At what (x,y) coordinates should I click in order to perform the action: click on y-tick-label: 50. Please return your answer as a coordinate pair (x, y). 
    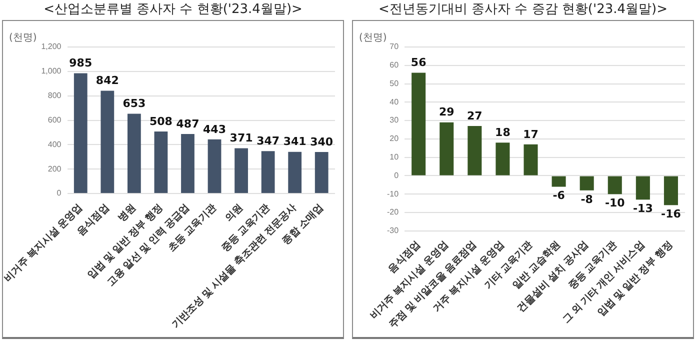
    Looking at the image, I should click on (395, 83).